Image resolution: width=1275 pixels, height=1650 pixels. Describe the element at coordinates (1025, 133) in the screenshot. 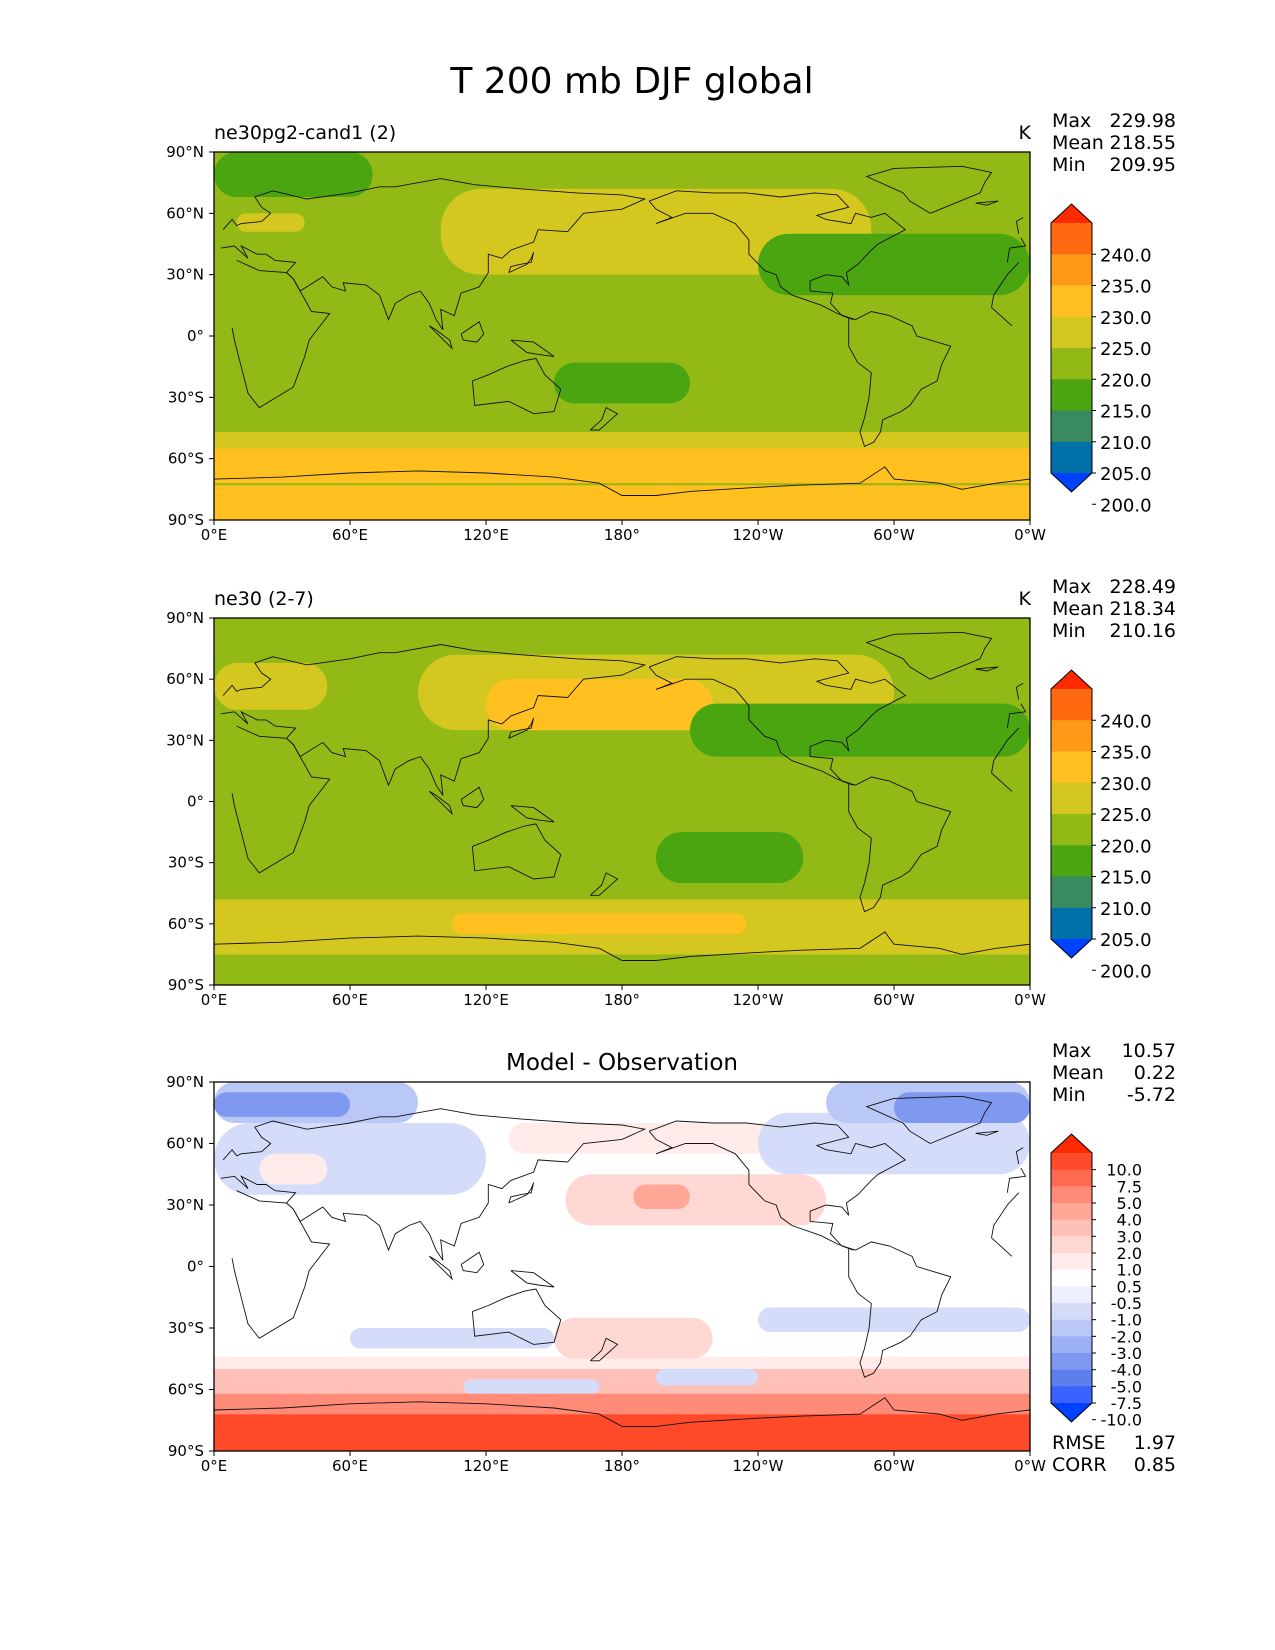

I see `panel-units: K` at that location.